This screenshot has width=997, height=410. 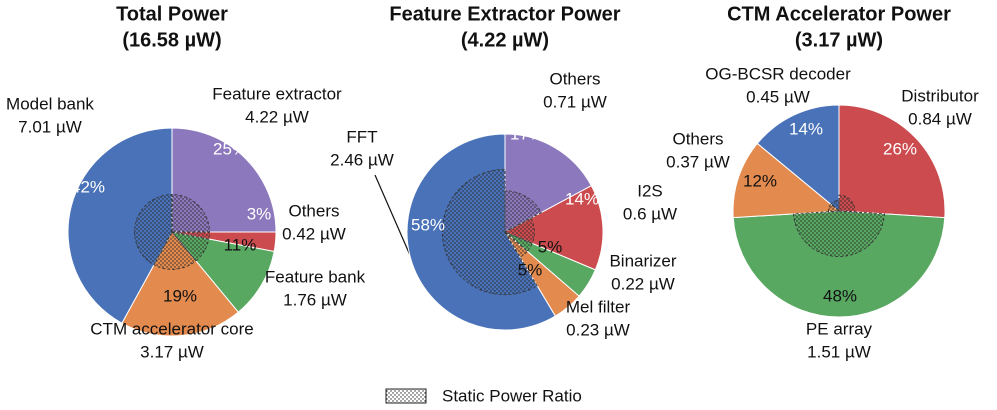 I want to click on percent-label: 17%, so click(x=527, y=133).